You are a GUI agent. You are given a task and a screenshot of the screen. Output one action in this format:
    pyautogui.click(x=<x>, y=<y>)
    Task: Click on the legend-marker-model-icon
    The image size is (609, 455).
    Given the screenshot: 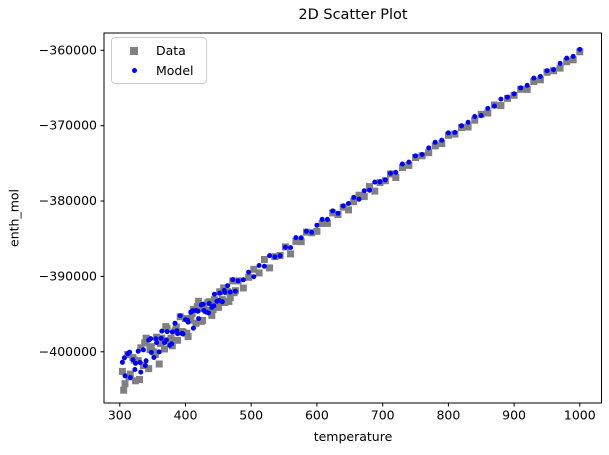 What is the action you would take?
    pyautogui.click(x=134, y=70)
    